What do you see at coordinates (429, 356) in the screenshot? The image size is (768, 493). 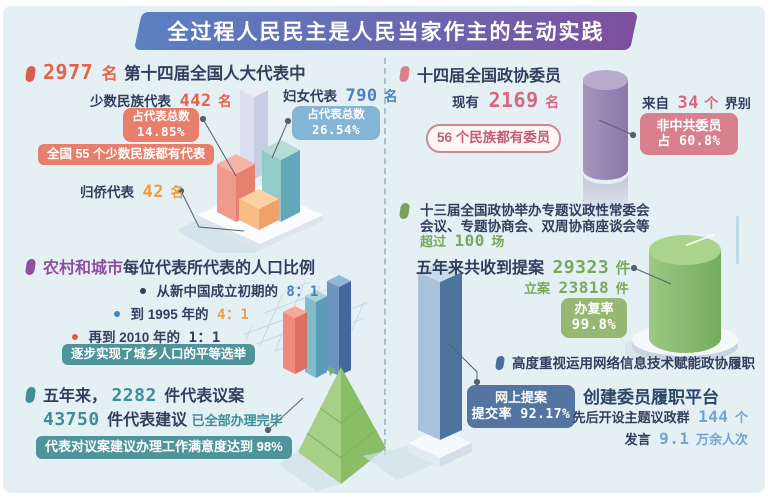 I see `column-left-face` at bounding box center [429, 356].